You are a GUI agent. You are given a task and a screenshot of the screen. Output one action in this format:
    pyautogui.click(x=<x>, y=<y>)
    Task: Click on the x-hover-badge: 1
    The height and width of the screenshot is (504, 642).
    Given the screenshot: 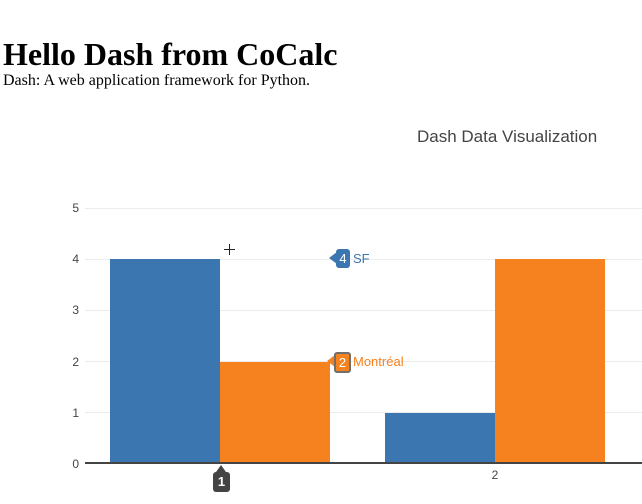 What is the action you would take?
    pyautogui.click(x=221, y=482)
    